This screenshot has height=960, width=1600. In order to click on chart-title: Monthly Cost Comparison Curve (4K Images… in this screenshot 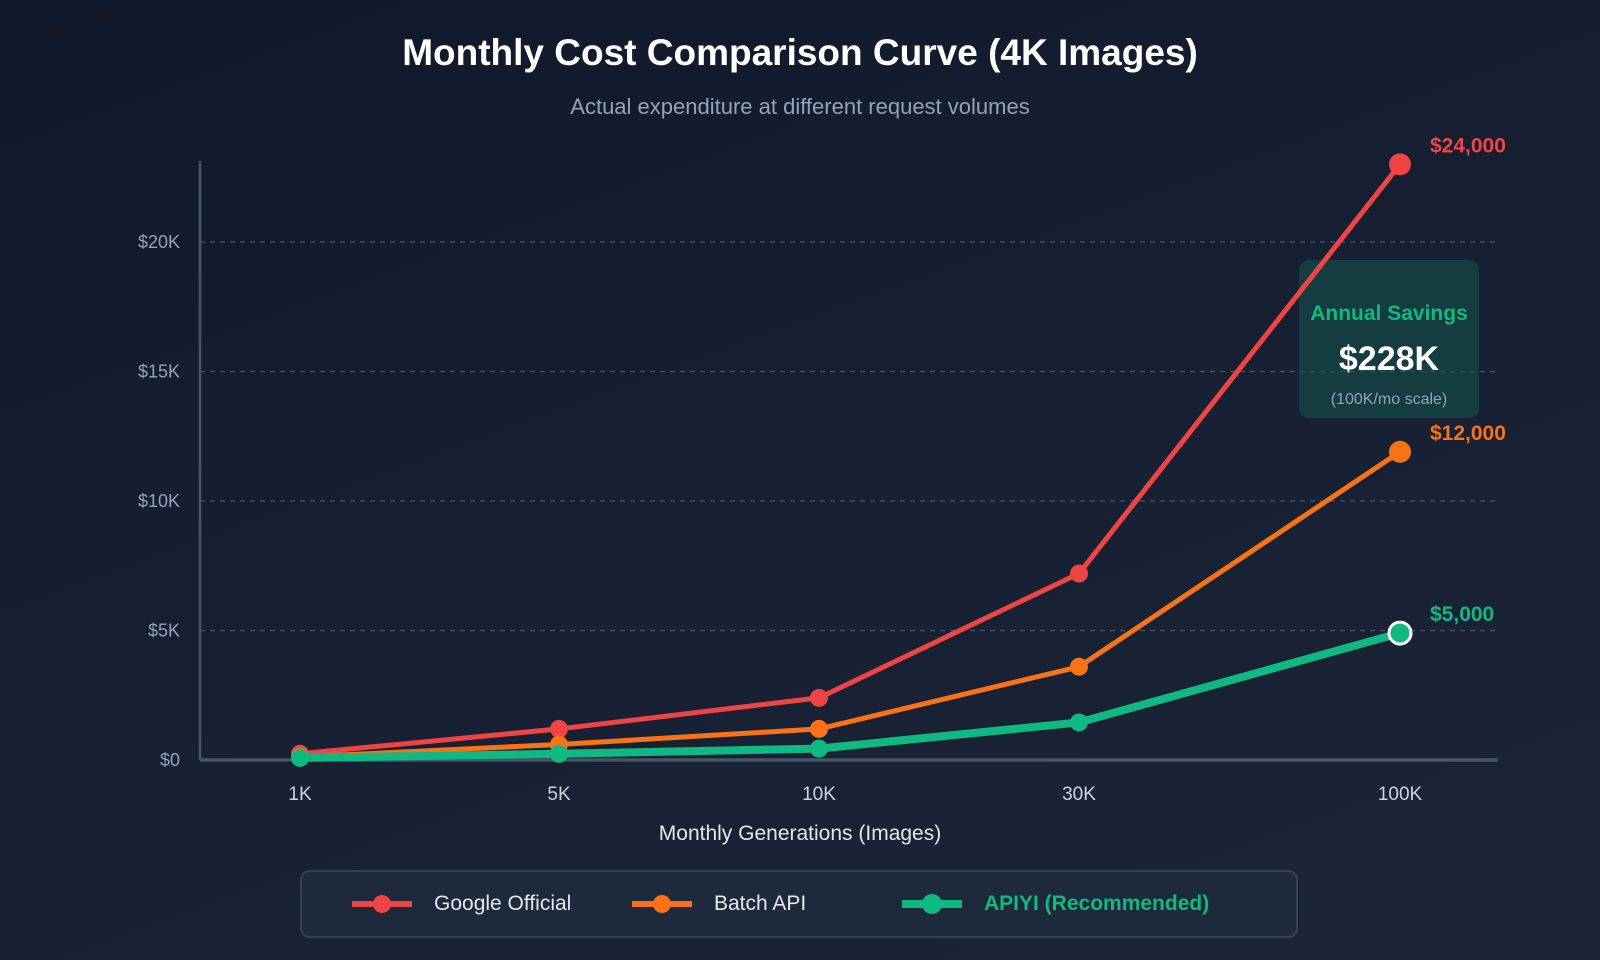, I will do `click(800, 52)`.